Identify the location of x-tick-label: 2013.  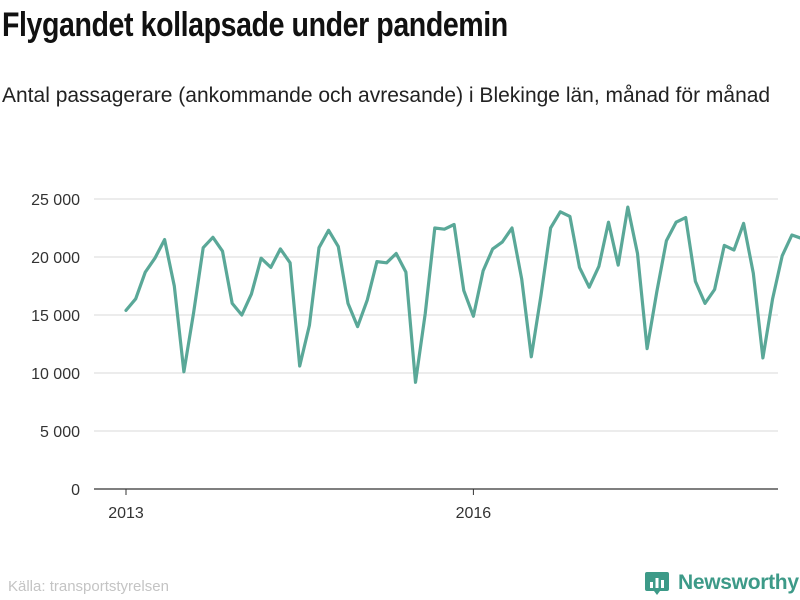
(126, 513).